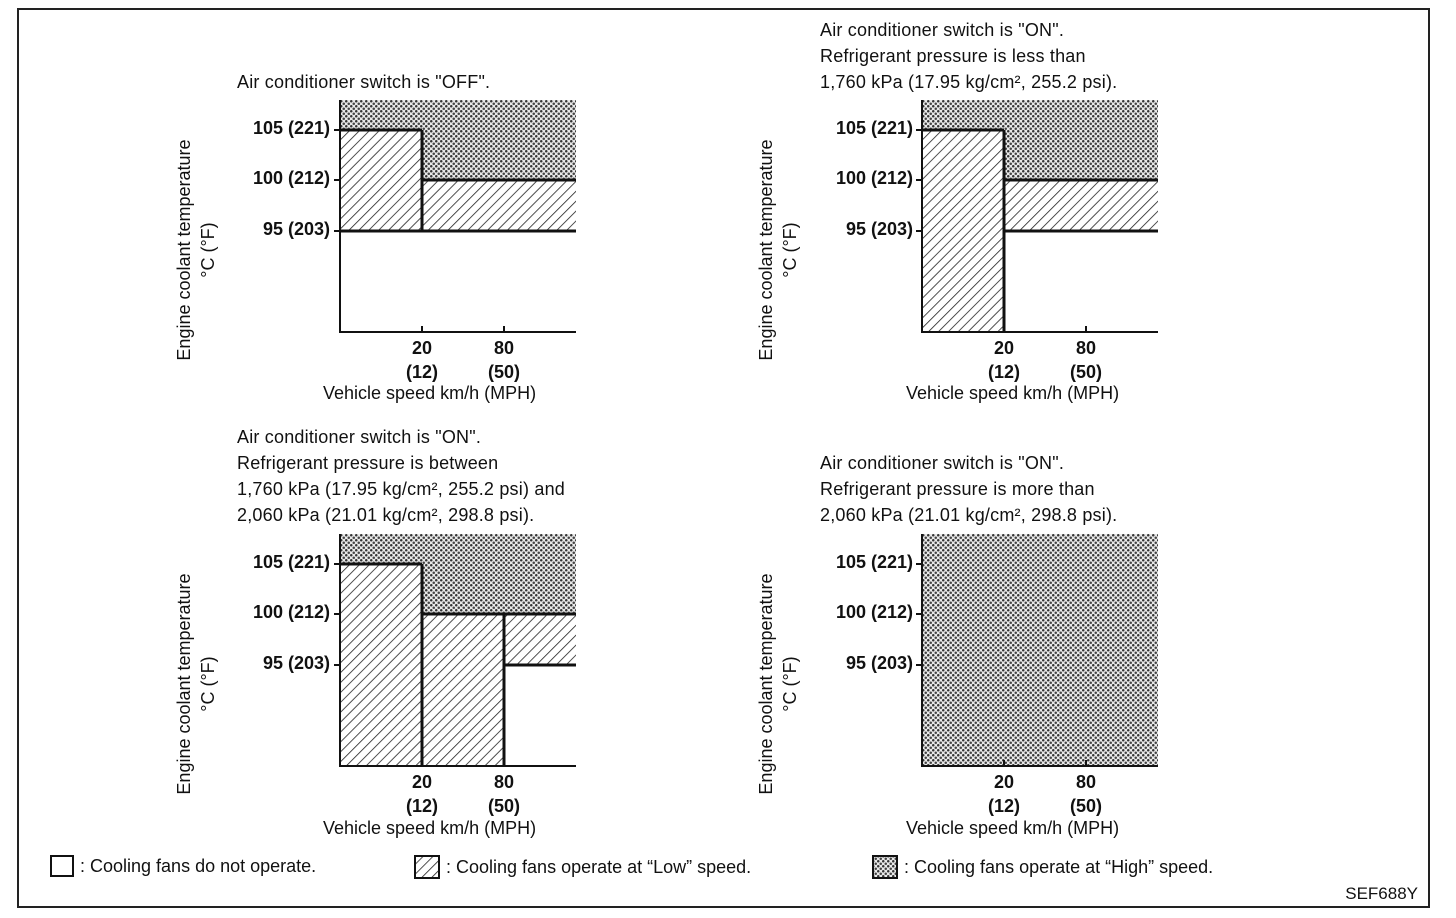  Describe the element at coordinates (885, 867) in the screenshot. I see `legend-swatch-high` at that location.